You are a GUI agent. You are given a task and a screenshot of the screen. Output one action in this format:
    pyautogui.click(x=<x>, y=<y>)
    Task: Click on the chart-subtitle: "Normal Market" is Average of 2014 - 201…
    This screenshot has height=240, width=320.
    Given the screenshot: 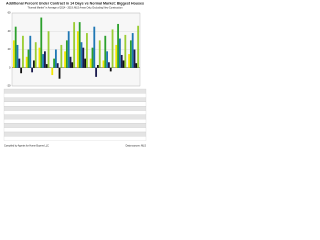 What is the action you would take?
    pyautogui.click(x=76, y=8)
    